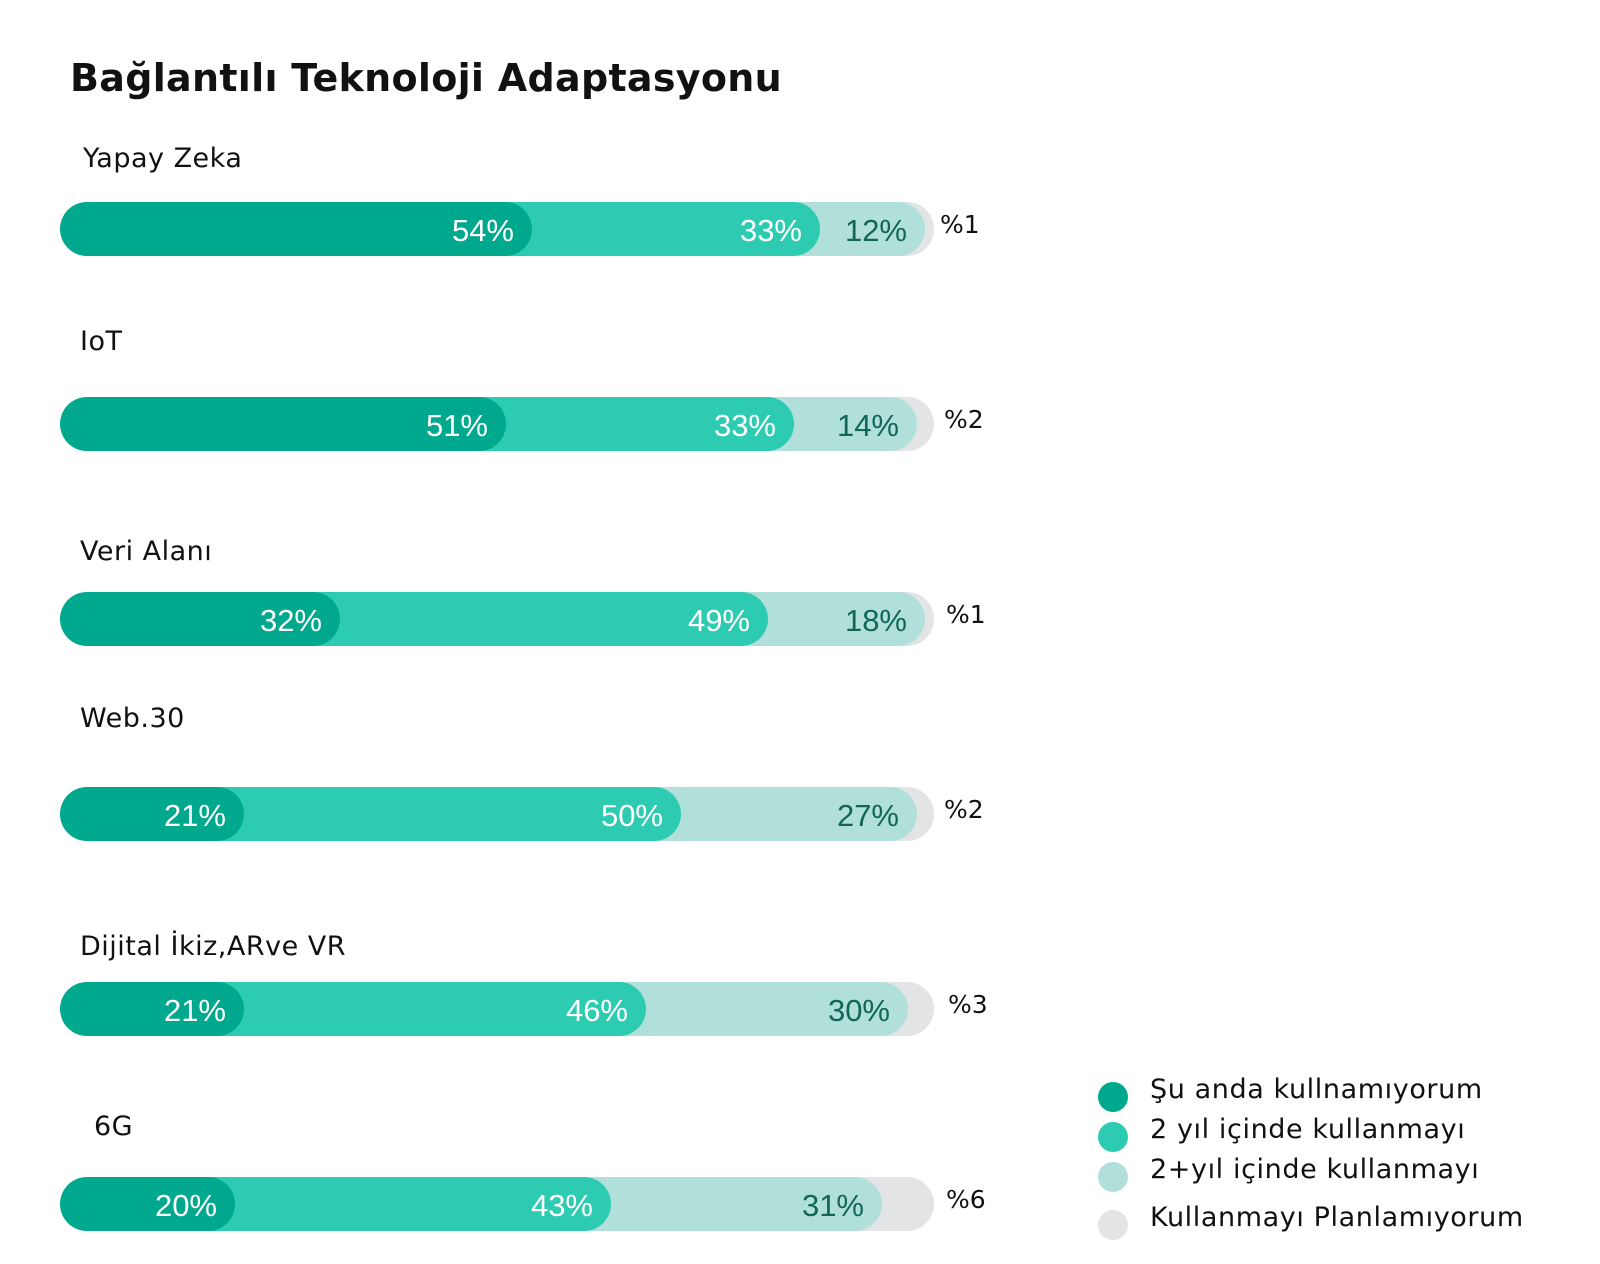 The height and width of the screenshot is (1264, 1600). What do you see at coordinates (1315, 1169) in the screenshot?
I see `legend-label: 2+yıl içinde kullanmayı` at bounding box center [1315, 1169].